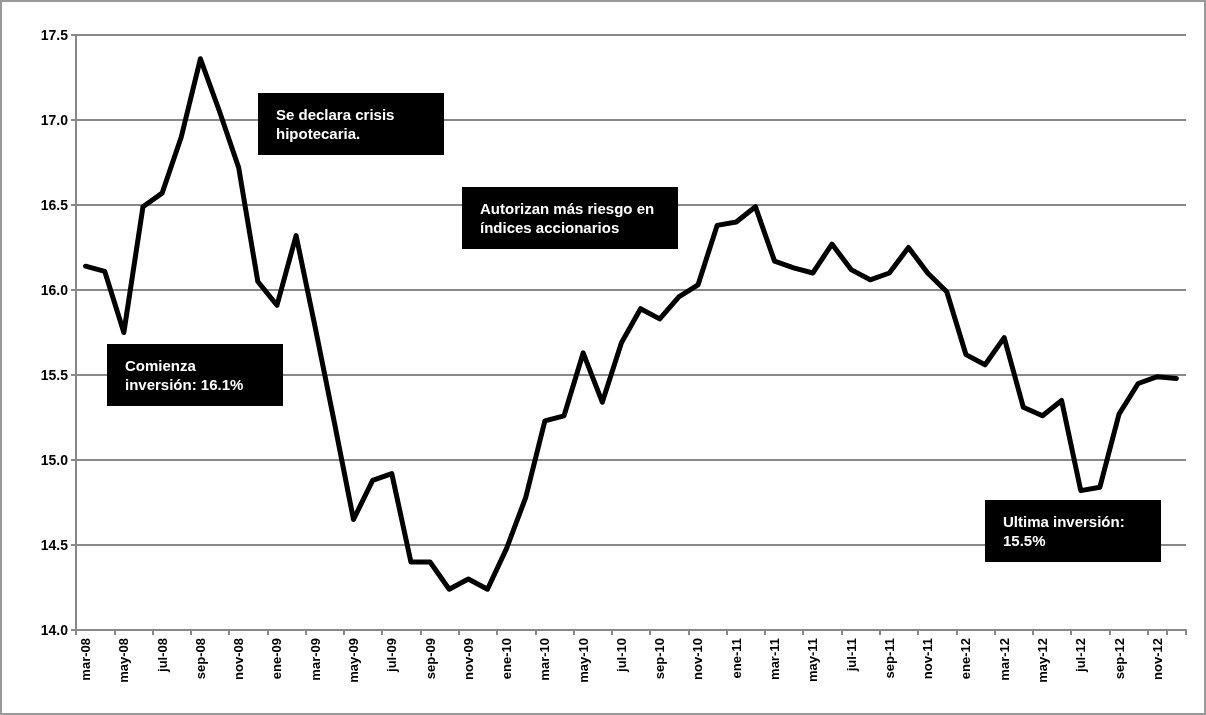 This screenshot has width=1206, height=715. What do you see at coordinates (351, 124) in the screenshot?
I see `text-box: Se declara crisis hipotecaria.` at bounding box center [351, 124].